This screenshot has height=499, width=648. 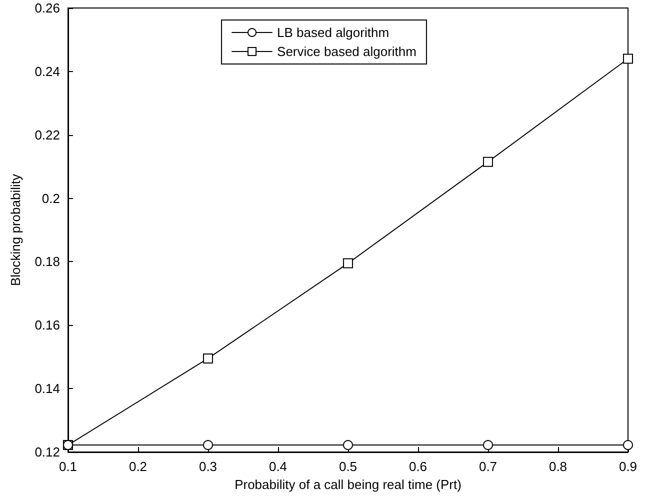 I want to click on y-axis-title: Blocking probability, so click(x=15, y=230).